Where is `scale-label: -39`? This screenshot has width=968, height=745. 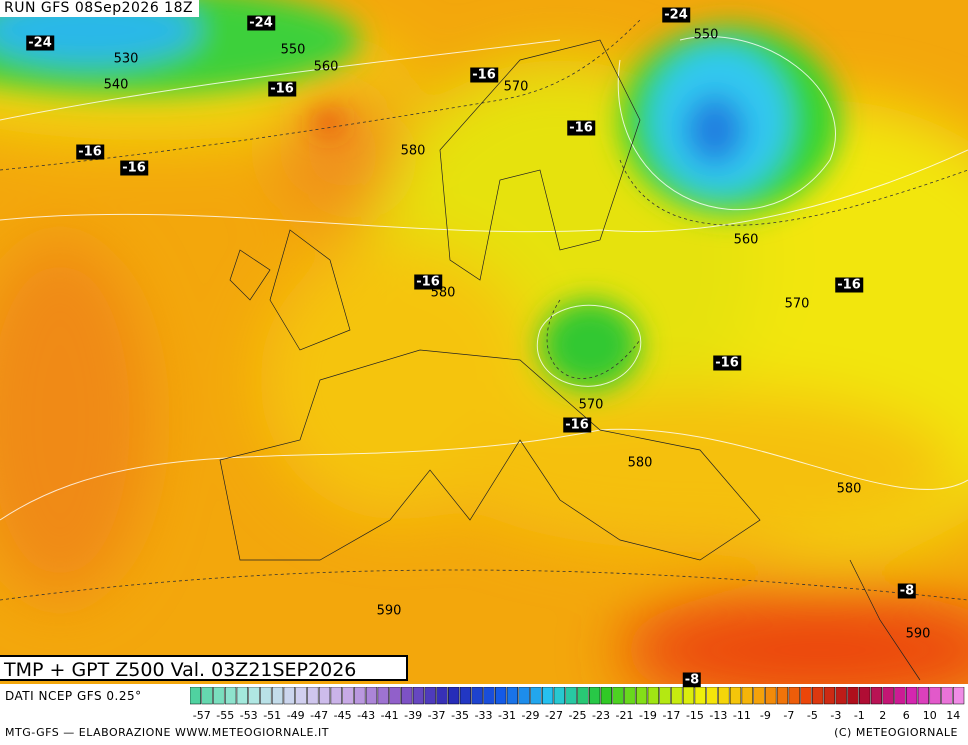
scale-label: -39 is located at coordinates (413, 715).